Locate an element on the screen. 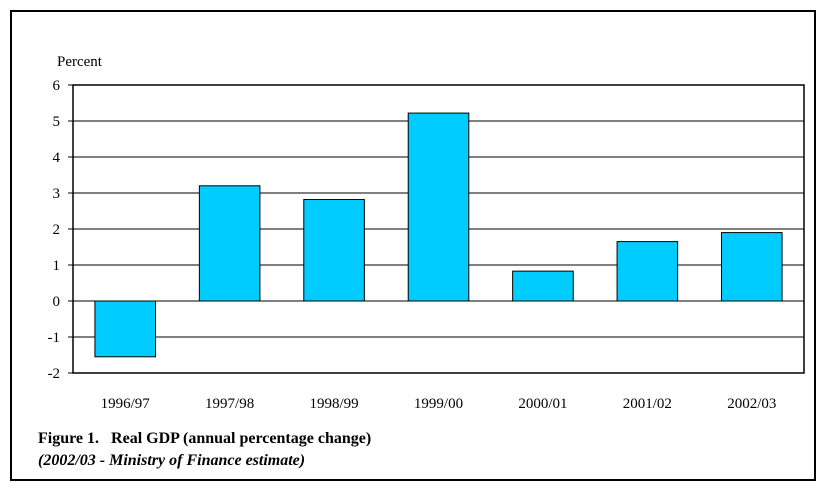 This screenshot has height=493, width=828. y-tick-label: -1 is located at coordinates (54, 338).